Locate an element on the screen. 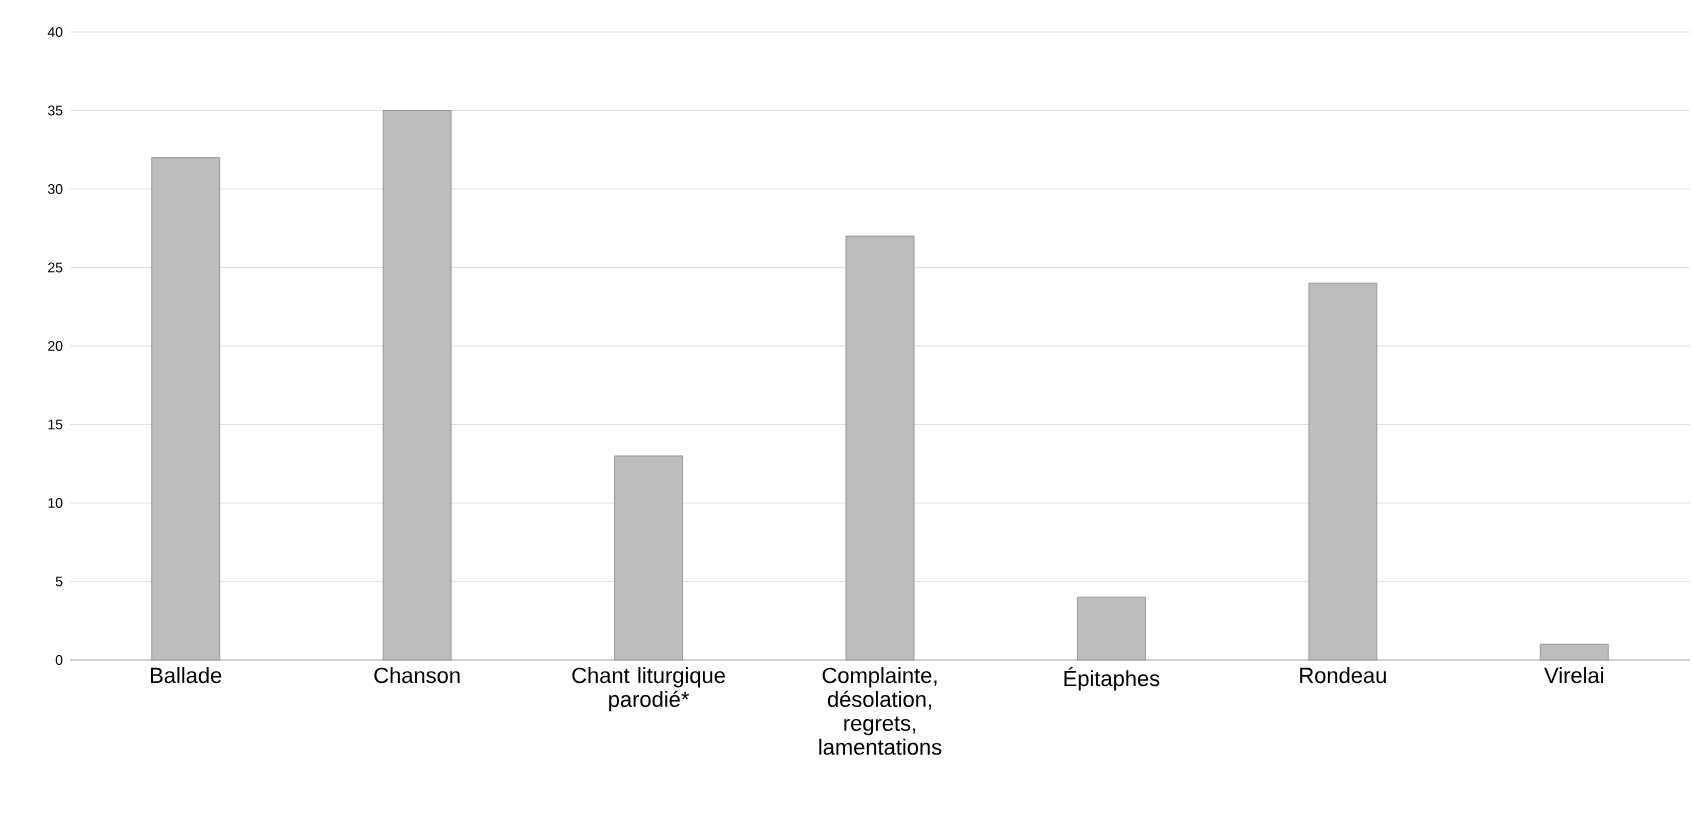 The height and width of the screenshot is (818, 1692). x-tick-label: Complainte, désolation, regrets, lamentations is located at coordinates (880, 711).